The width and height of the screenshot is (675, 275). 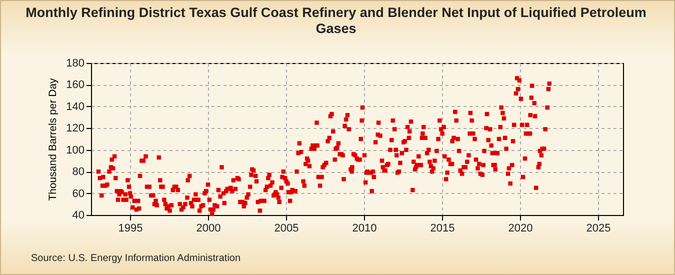 I want to click on x-tick-label: 2010, so click(x=364, y=228).